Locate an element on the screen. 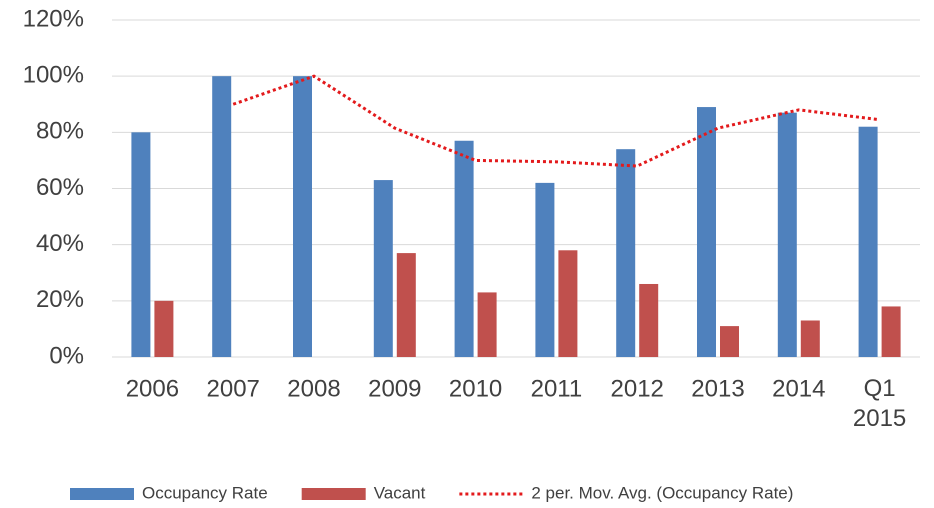  y-tick-label: 80% is located at coordinates (60, 131).